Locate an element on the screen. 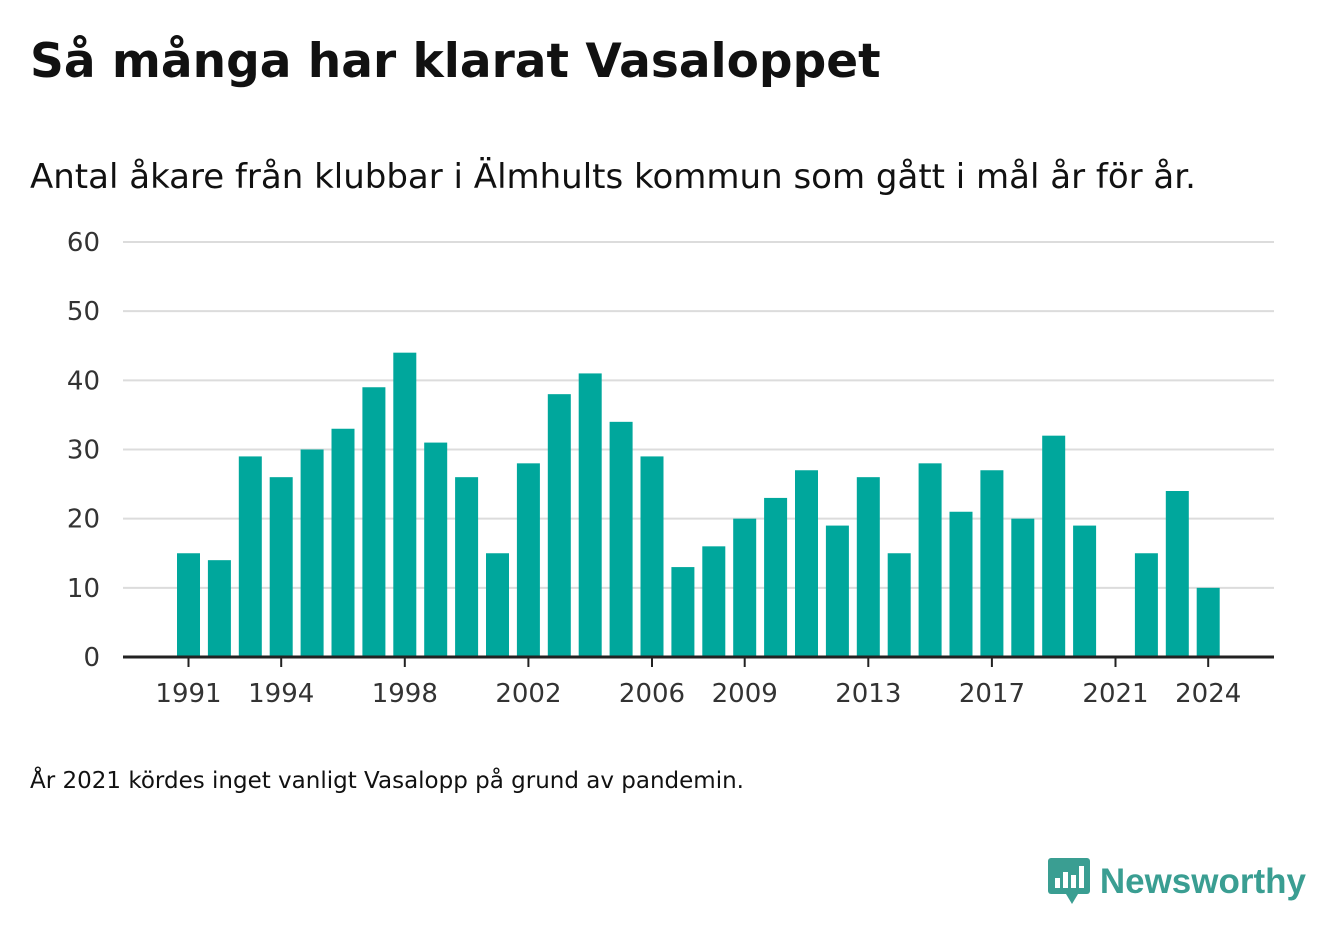 The width and height of the screenshot is (1340, 940). y-tick-label: 0 is located at coordinates (91, 658).